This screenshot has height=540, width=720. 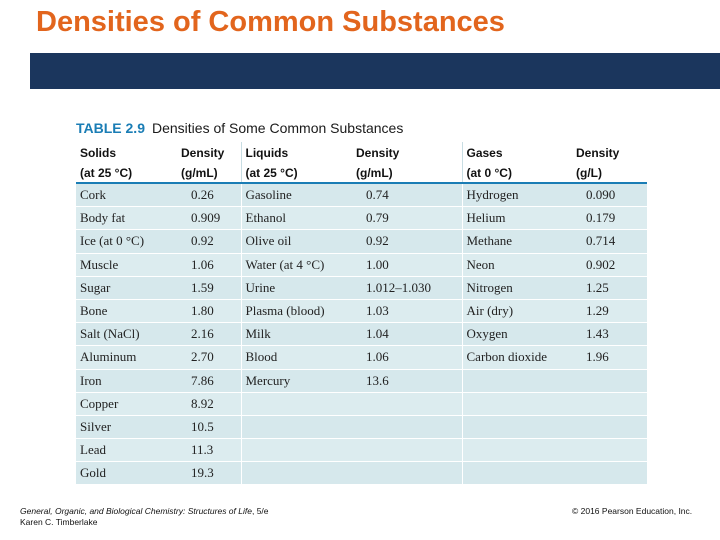 I want to click on table-row: Silver 10.5, so click(x=361, y=427).